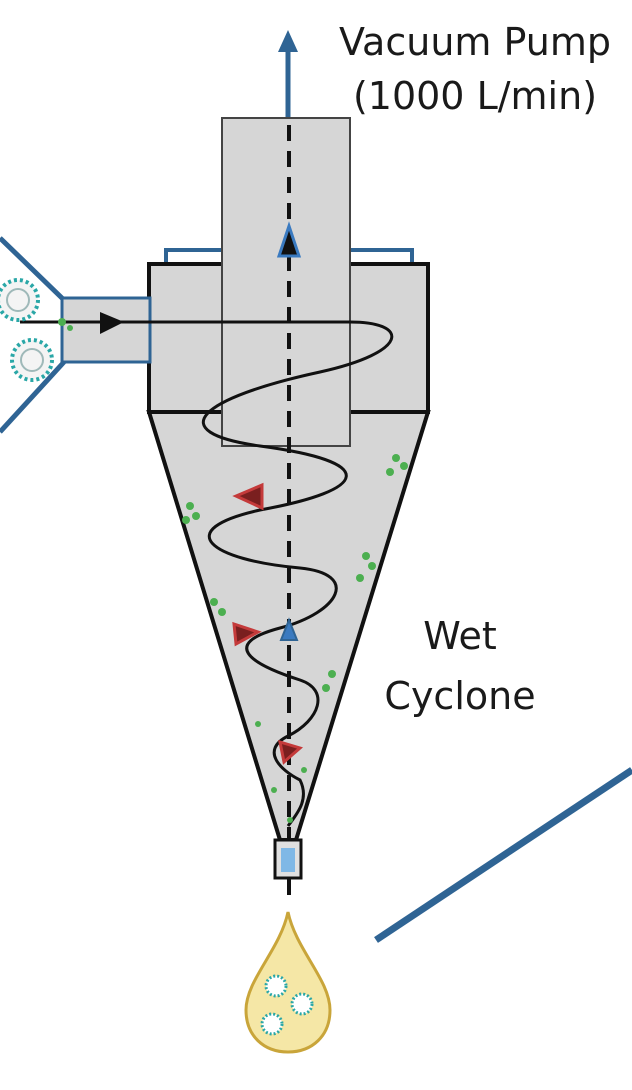 The height and width of the screenshot is (1090, 632). Describe the element at coordinates (503, 855) in the screenshot. I see `drain-line` at that location.